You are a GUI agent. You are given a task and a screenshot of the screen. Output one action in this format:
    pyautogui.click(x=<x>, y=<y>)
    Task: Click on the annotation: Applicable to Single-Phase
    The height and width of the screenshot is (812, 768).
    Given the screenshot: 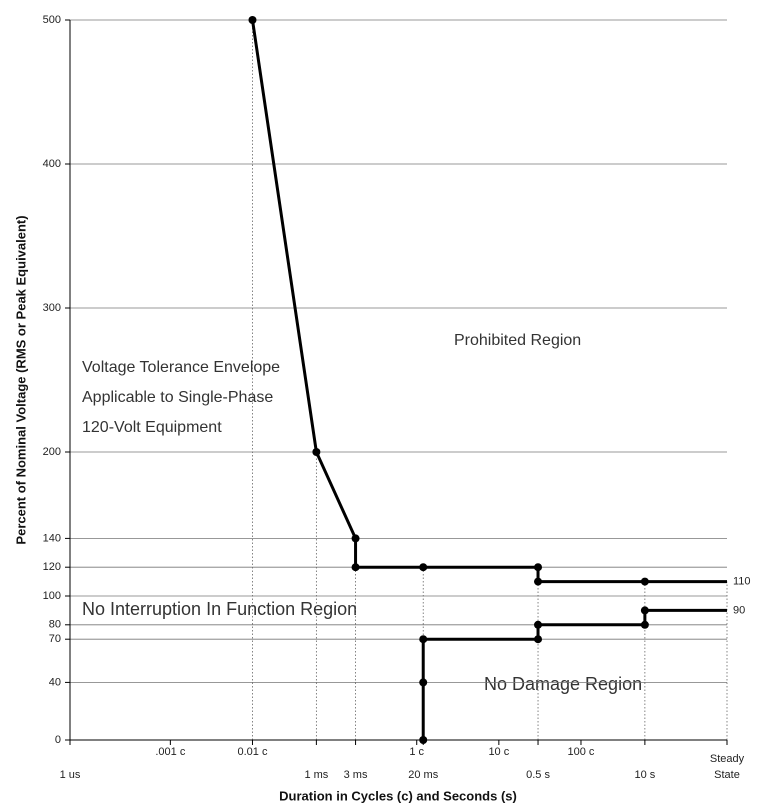 What is the action you would take?
    pyautogui.click(x=177, y=397)
    